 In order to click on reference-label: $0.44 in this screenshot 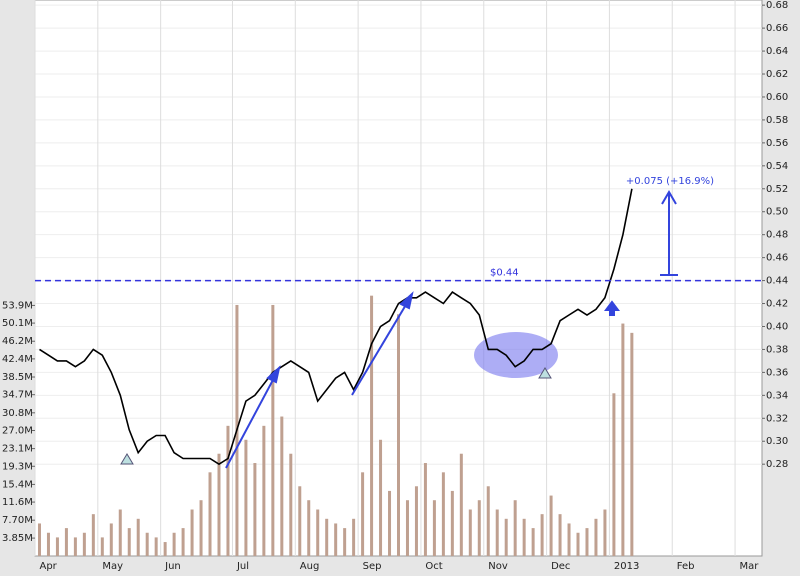, I will do `click(504, 273)`.